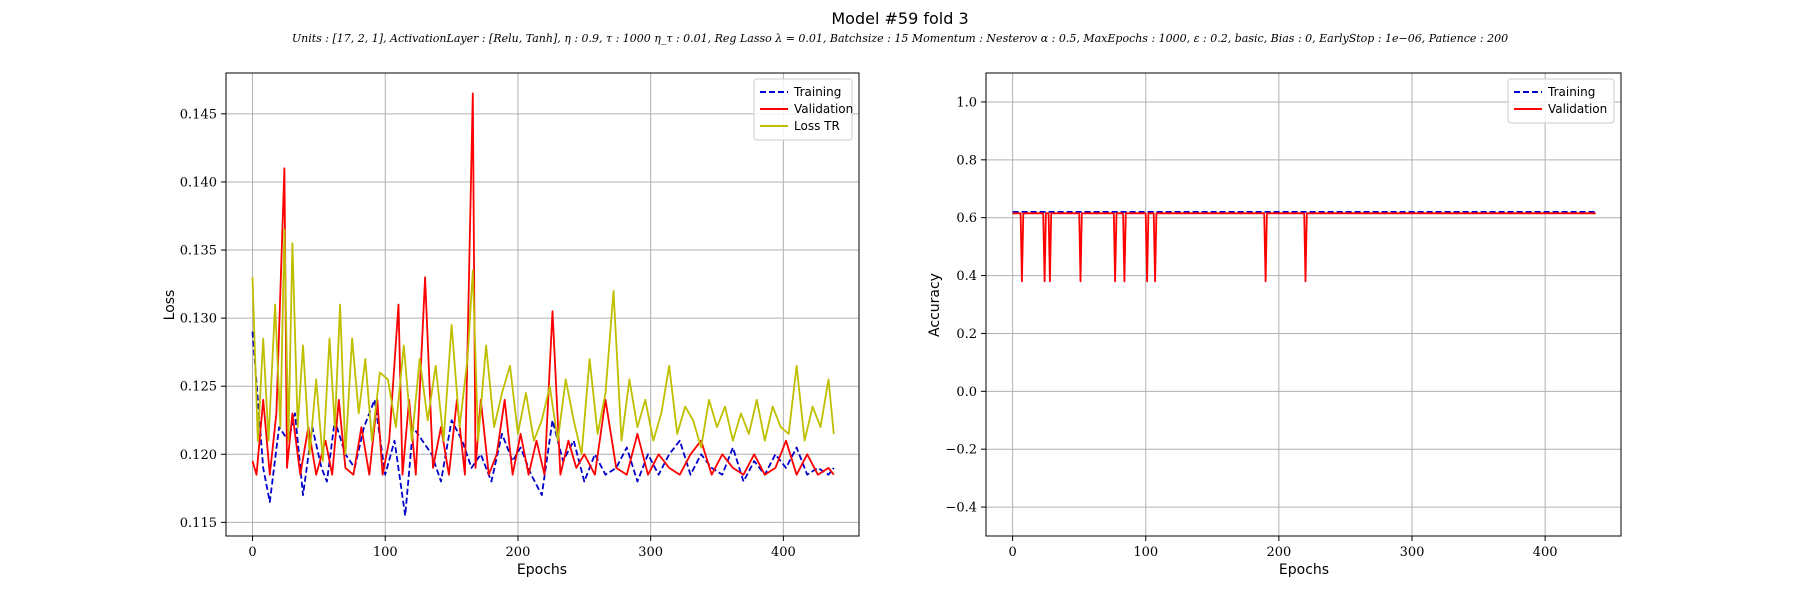 The height and width of the screenshot is (600, 1800). Describe the element at coordinates (198, 182) in the screenshot. I see `loss-ytick-label-5: 0.140` at that location.